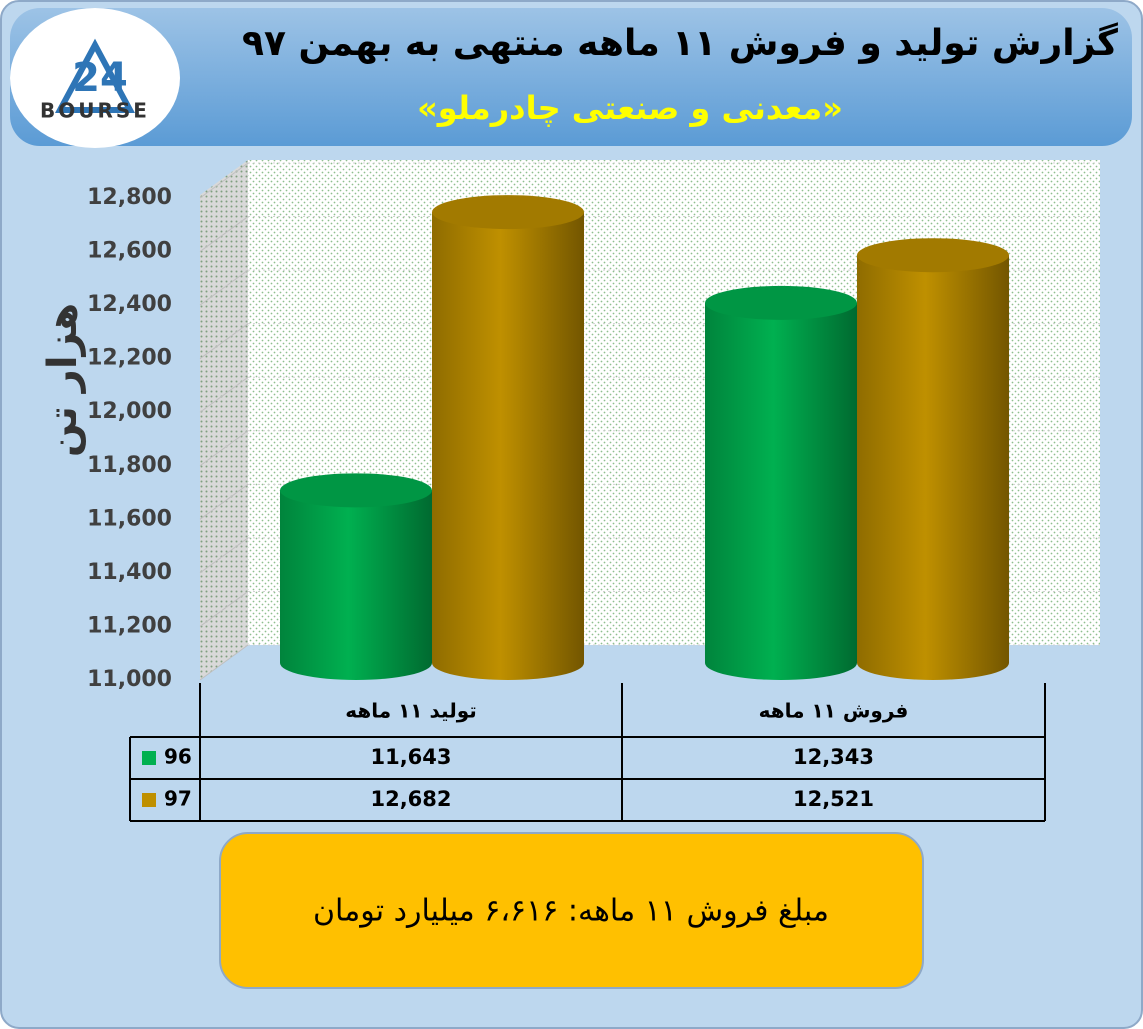  Describe the element at coordinates (129, 411) in the screenshot. I see `y-tick-label: 12,000` at that location.